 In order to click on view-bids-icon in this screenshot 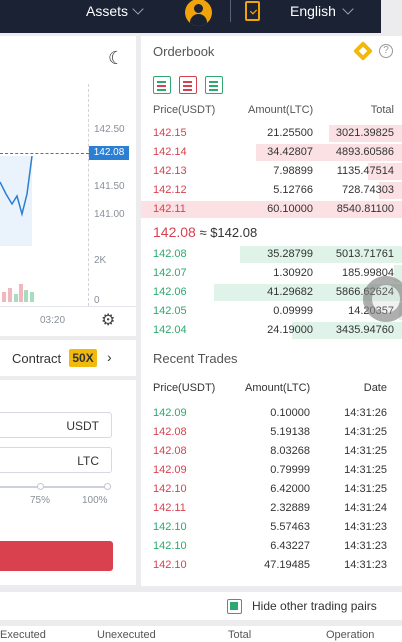, I will do `click(214, 85)`.